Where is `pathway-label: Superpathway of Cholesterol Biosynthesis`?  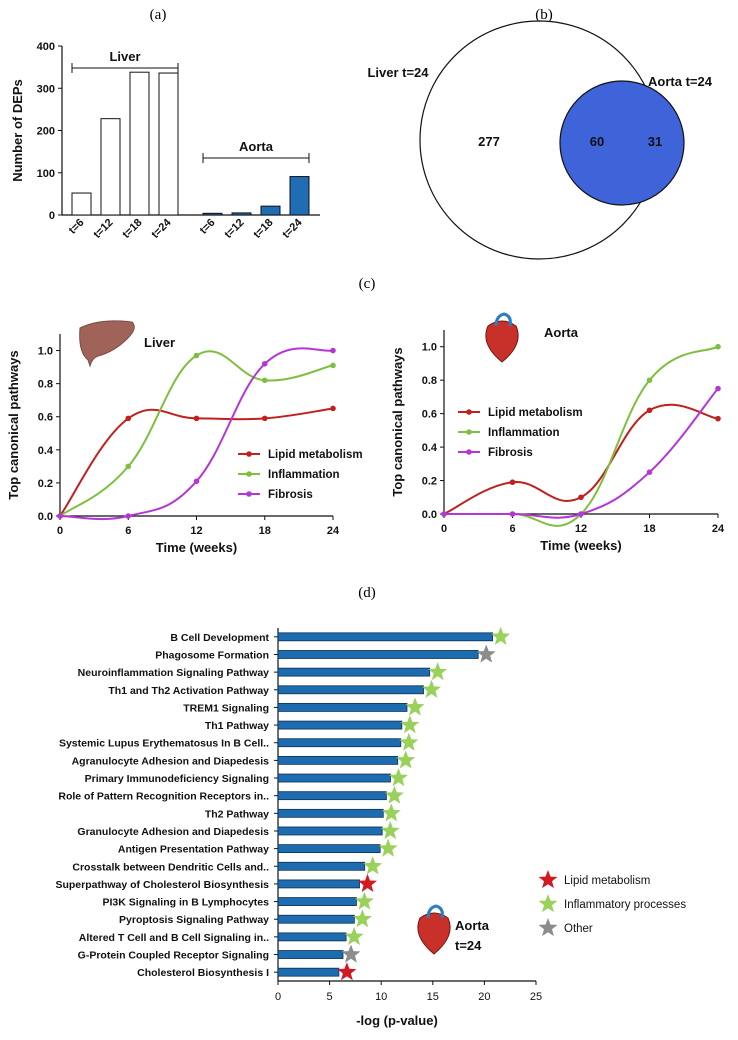 pathway-label: Superpathway of Cholesterol Biosynthesis is located at coordinates (162, 885).